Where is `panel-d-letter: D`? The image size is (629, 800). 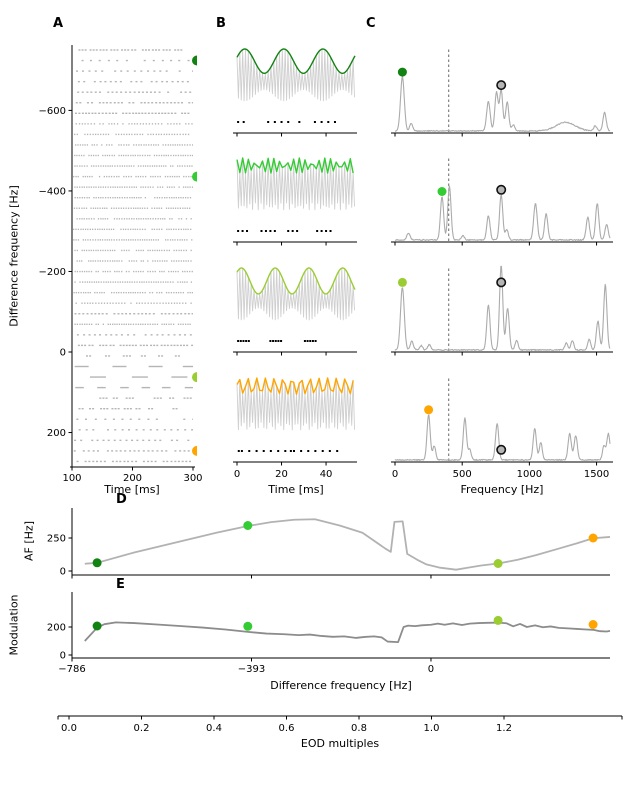 panel-d-letter: D is located at coordinates (121, 499).